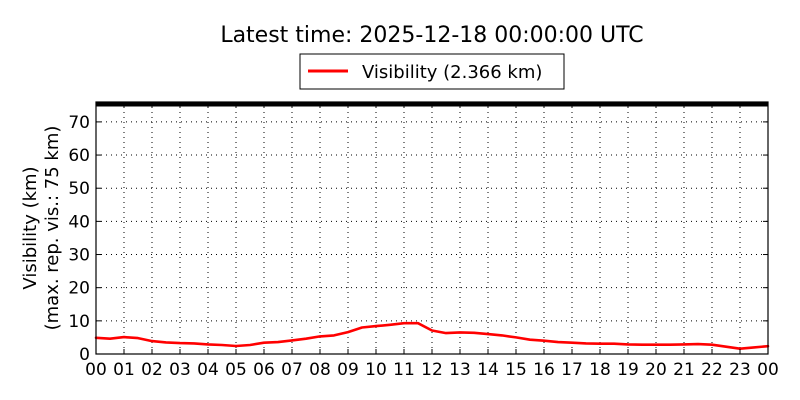 The height and width of the screenshot is (400, 800). I want to click on visibility-series-line, so click(432, 336).